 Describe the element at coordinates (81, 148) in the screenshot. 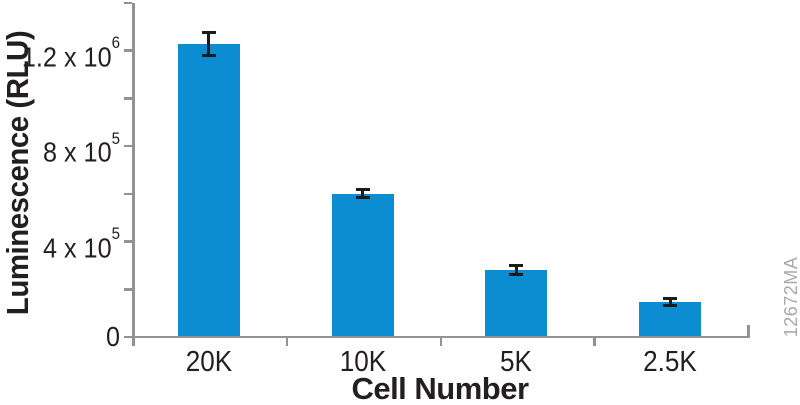

I see `y-tick-label: 8 x 10⁵` at that location.